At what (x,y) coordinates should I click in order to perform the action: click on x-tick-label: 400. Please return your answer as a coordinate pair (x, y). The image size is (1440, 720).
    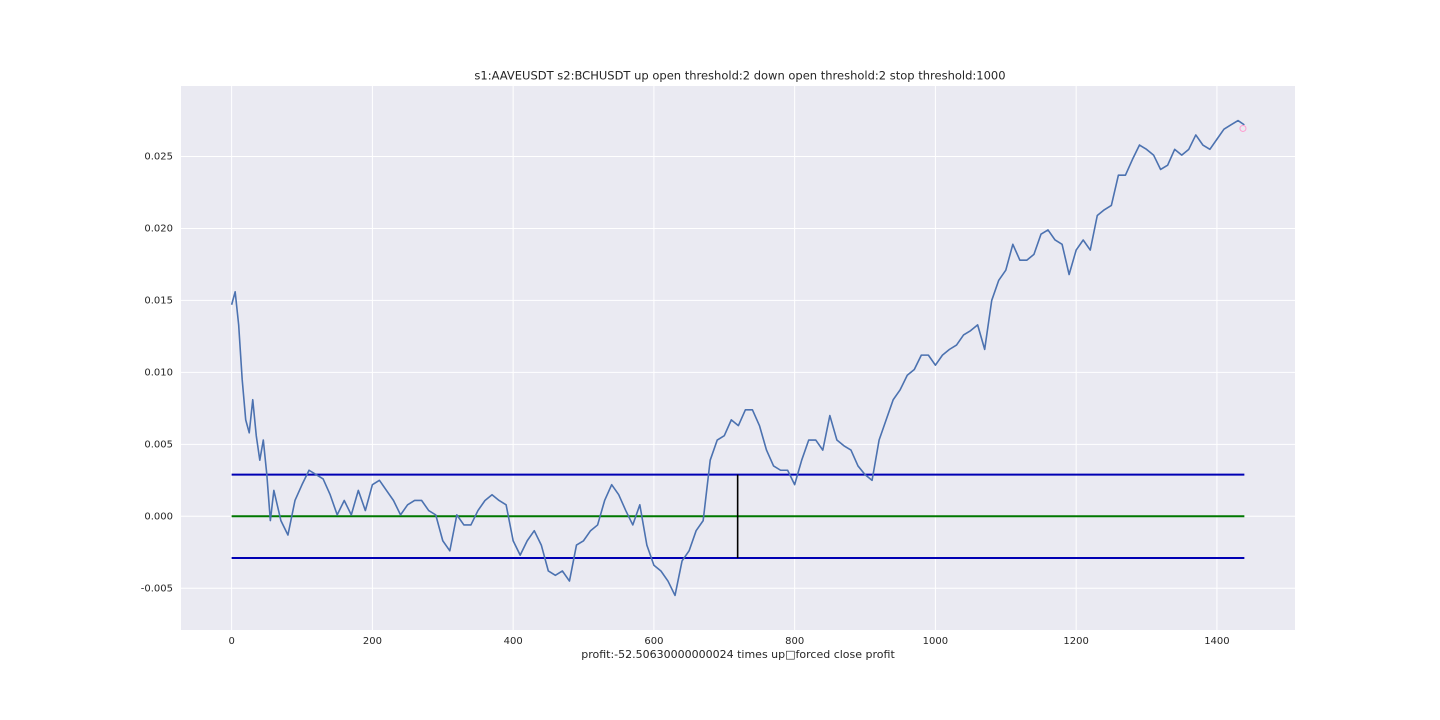
    Looking at the image, I should click on (513, 641).